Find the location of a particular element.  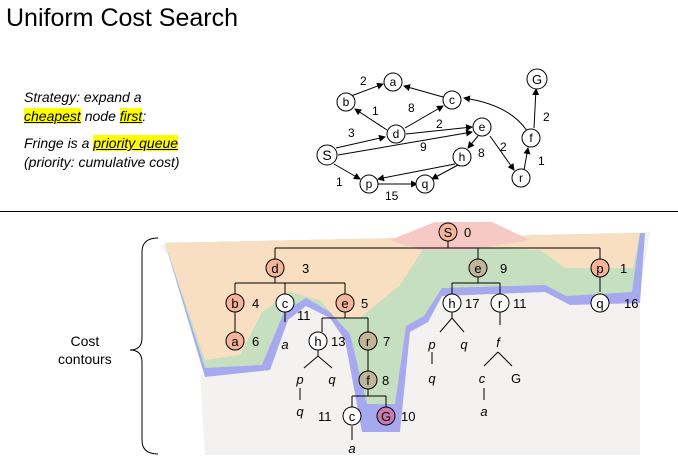

tree-edge-d-children is located at coordinates (290, 285).